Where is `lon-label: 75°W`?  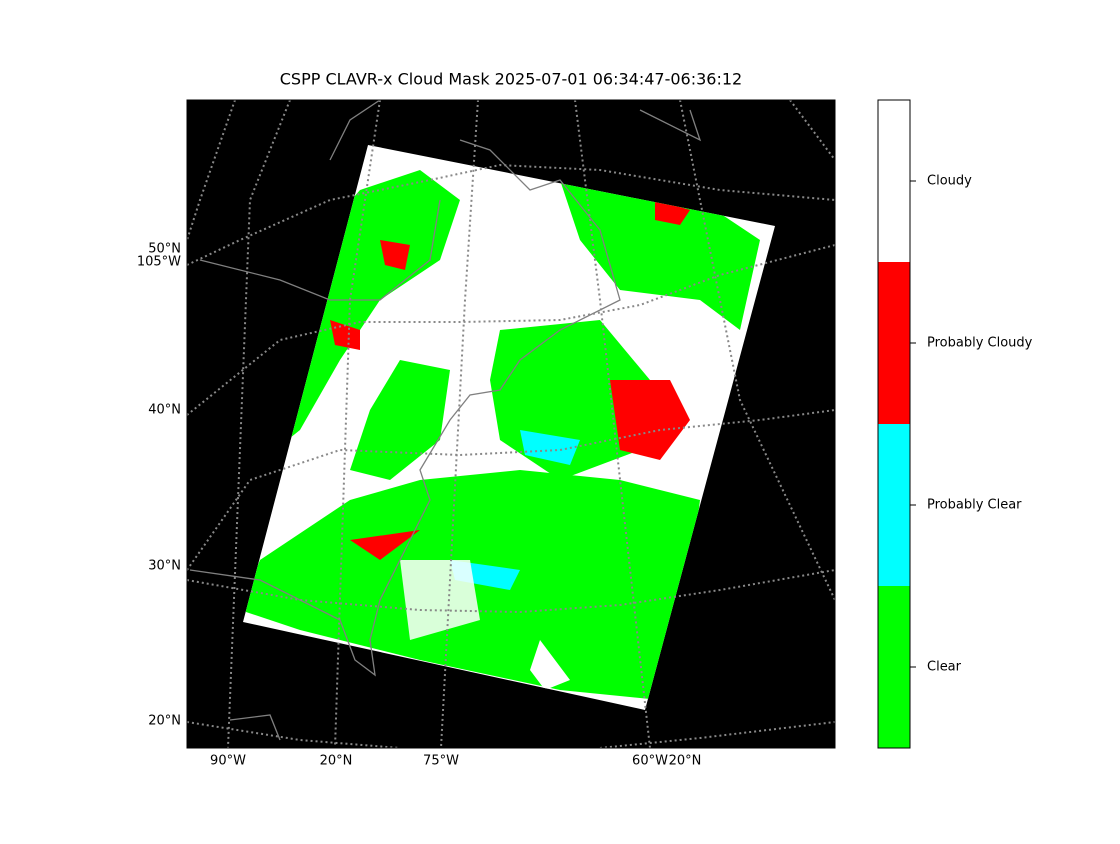 lon-label: 75°W is located at coordinates (441, 761).